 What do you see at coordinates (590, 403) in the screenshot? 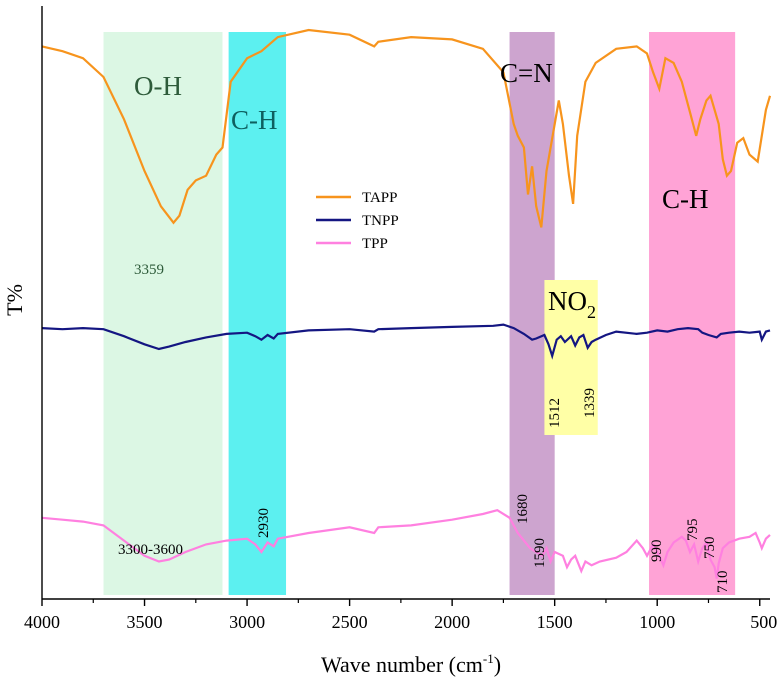
I see `peak-label-1339: 1339` at bounding box center [590, 403].